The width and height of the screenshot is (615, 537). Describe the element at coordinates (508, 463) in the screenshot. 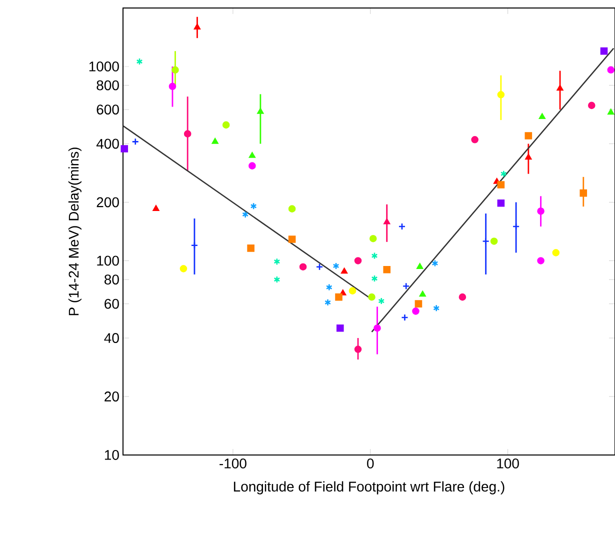

I see `x-tick-label: 100` at that location.